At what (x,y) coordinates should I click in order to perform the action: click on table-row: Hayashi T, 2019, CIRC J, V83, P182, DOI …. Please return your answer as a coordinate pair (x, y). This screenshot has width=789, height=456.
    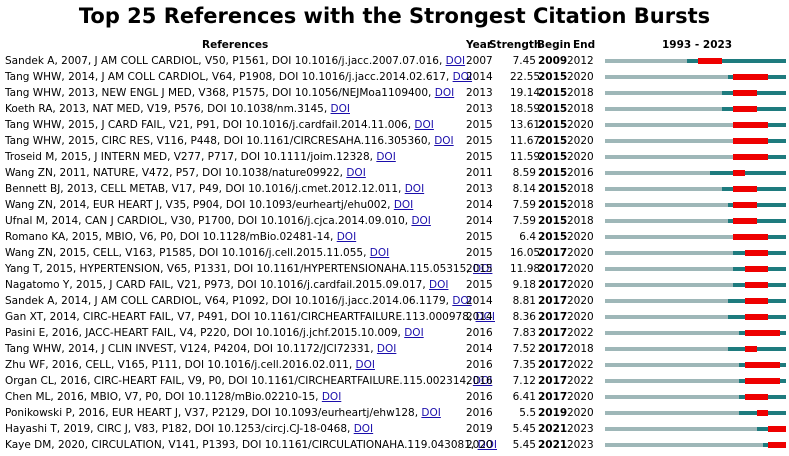
    Looking at the image, I should click on (394, 429).